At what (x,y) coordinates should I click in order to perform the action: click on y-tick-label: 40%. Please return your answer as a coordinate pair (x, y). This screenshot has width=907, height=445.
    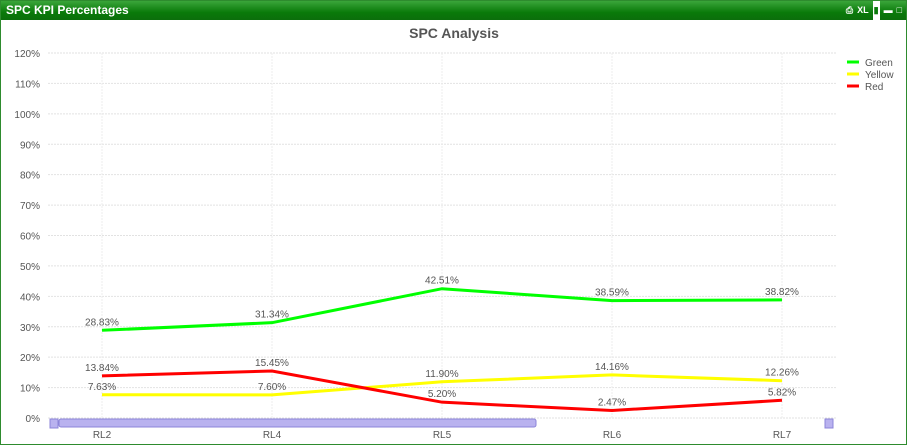
    Looking at the image, I should click on (30, 297).